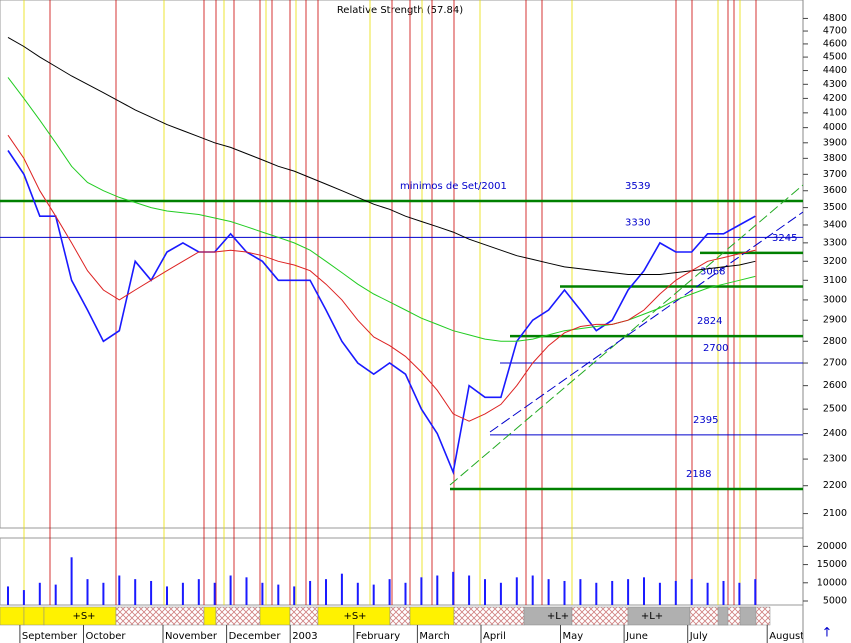  What do you see at coordinates (453, 186) in the screenshot?
I see `annotation: minimos de Set/2001` at bounding box center [453, 186].